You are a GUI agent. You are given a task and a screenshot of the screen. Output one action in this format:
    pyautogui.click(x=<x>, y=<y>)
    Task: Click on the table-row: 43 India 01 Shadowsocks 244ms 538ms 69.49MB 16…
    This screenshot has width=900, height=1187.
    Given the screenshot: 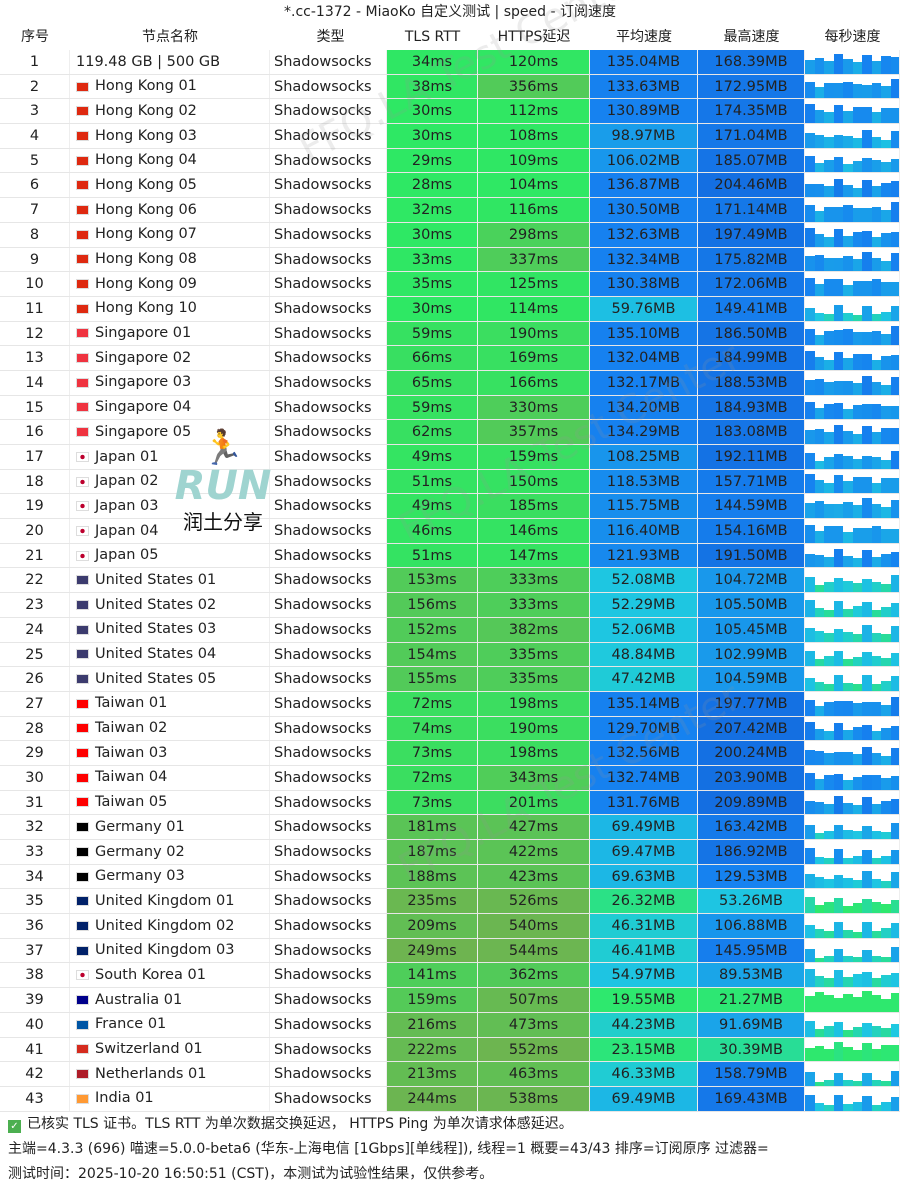 What is the action you would take?
    pyautogui.click(x=450, y=1099)
    